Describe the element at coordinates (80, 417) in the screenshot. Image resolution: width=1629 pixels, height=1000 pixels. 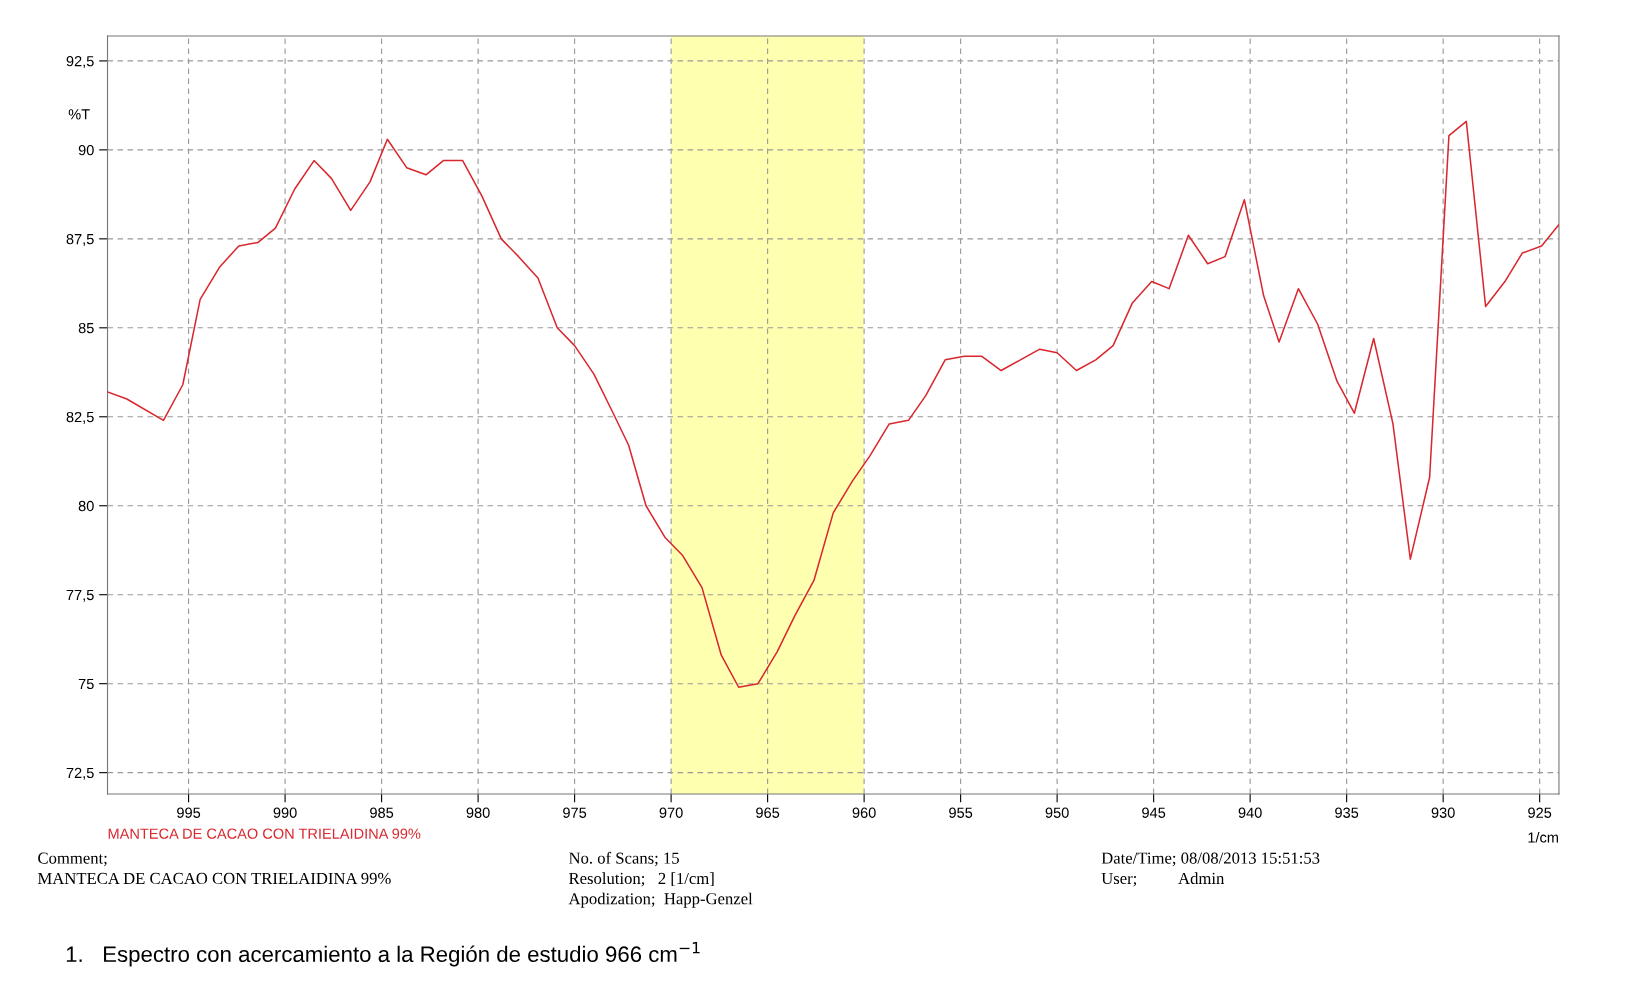
I see `y-tick-label: 82,5` at that location.